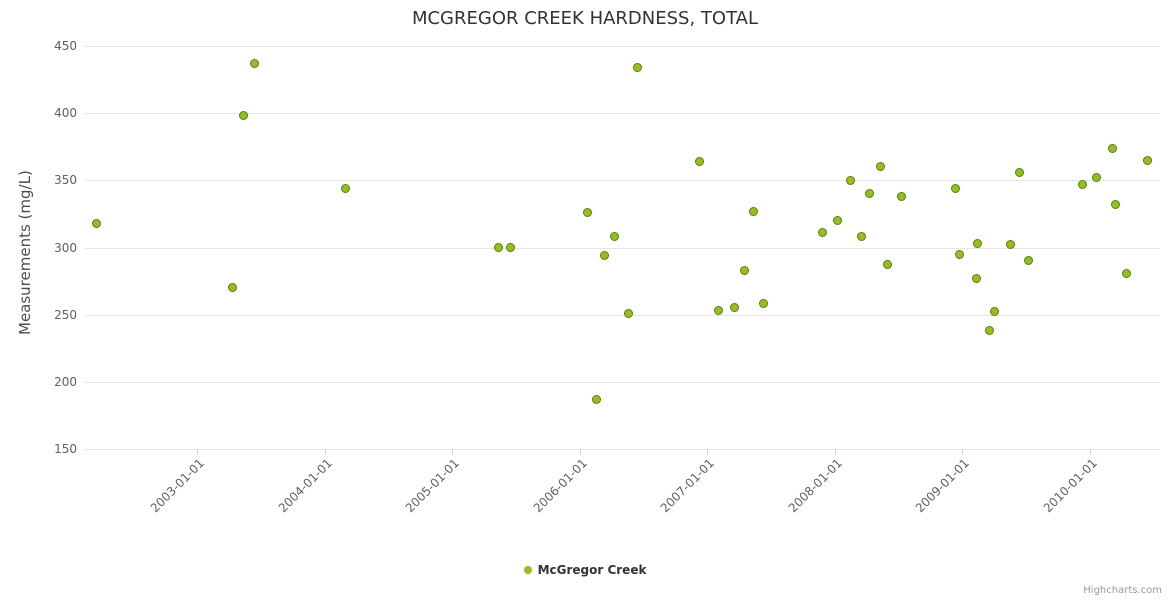  Describe the element at coordinates (943, 486) in the screenshot. I see `x-axis-tick-label: 2009-01-01` at that location.